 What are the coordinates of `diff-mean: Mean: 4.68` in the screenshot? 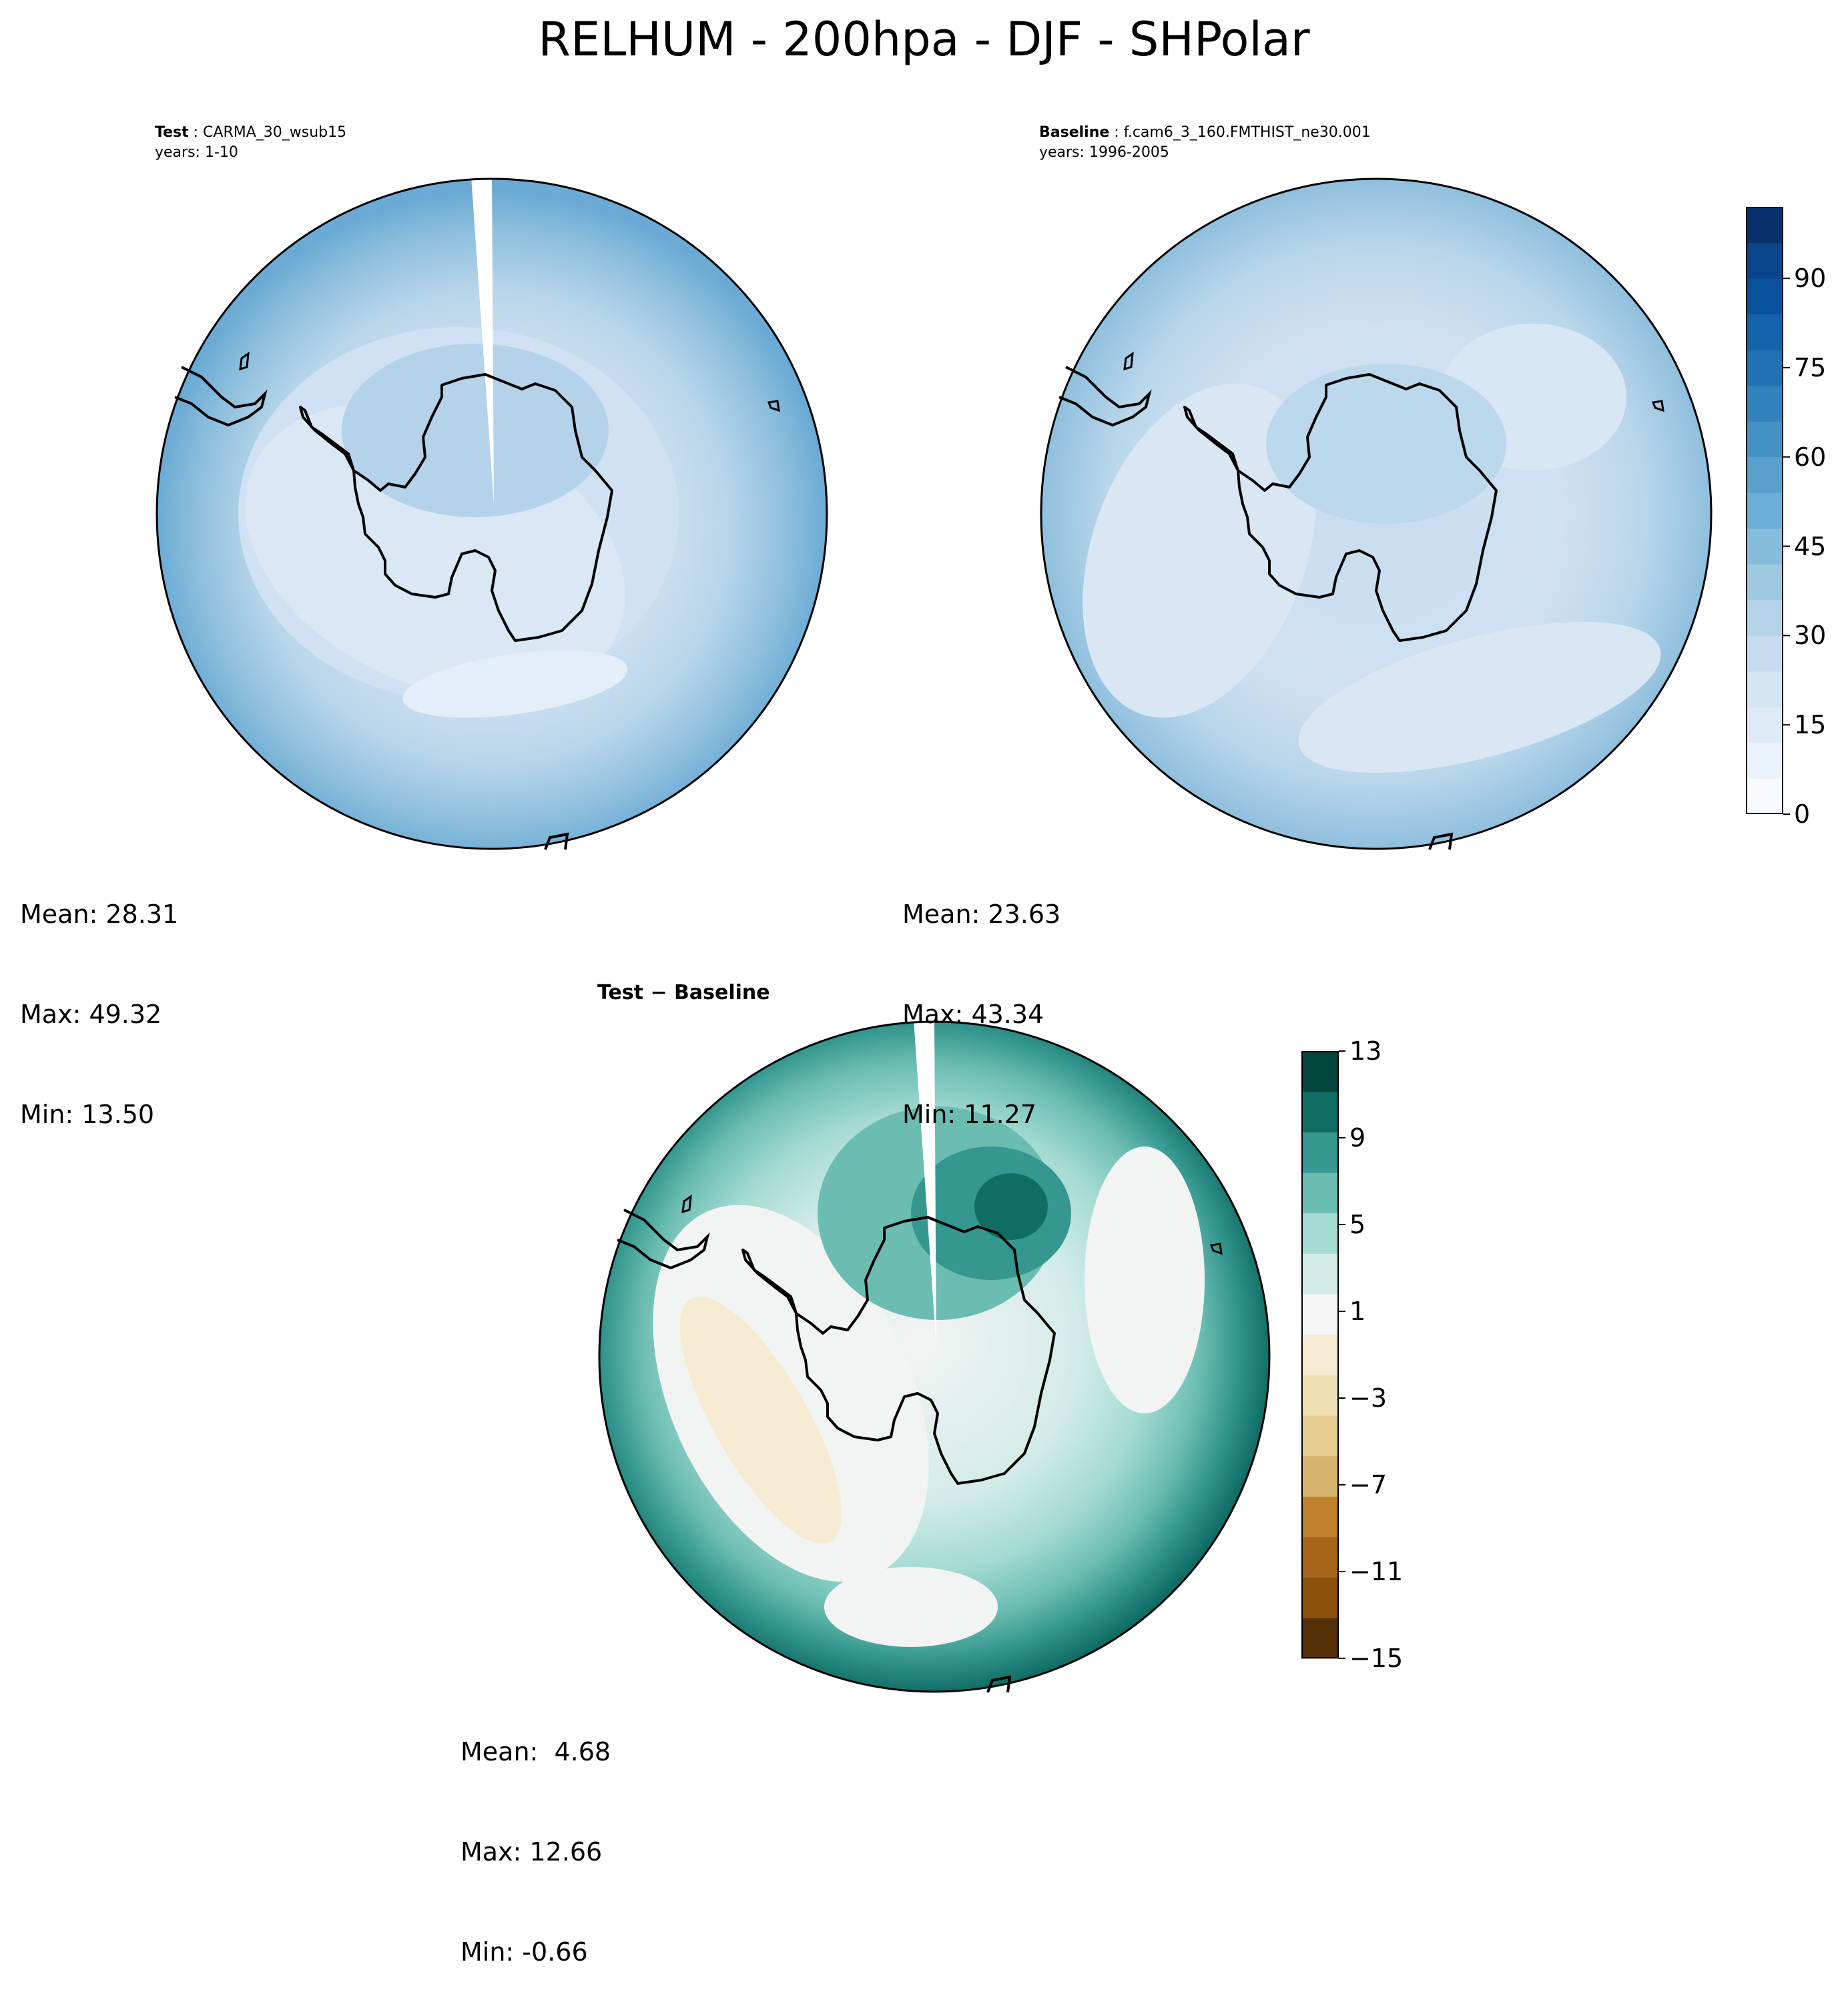 It's located at (535, 1751).